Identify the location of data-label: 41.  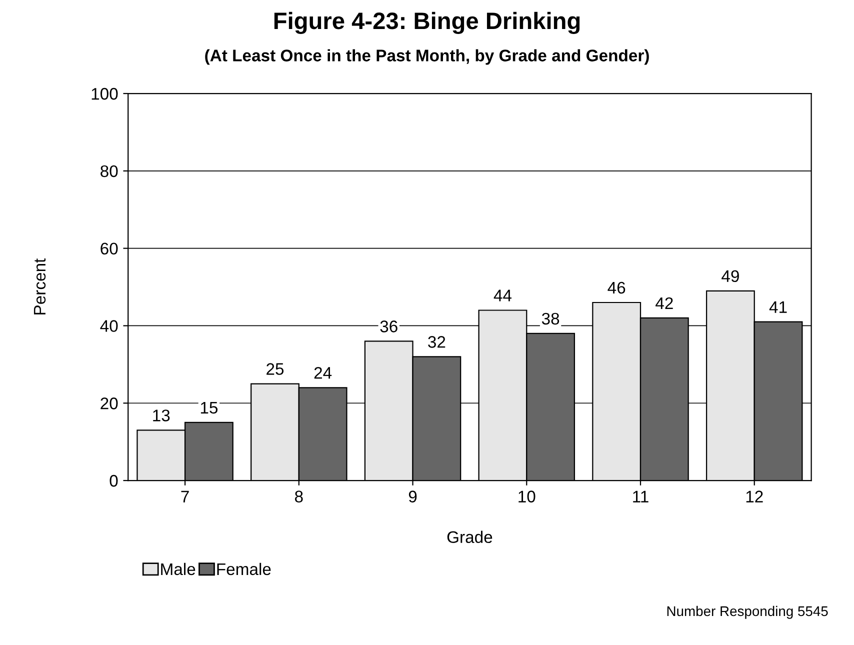
(778, 307).